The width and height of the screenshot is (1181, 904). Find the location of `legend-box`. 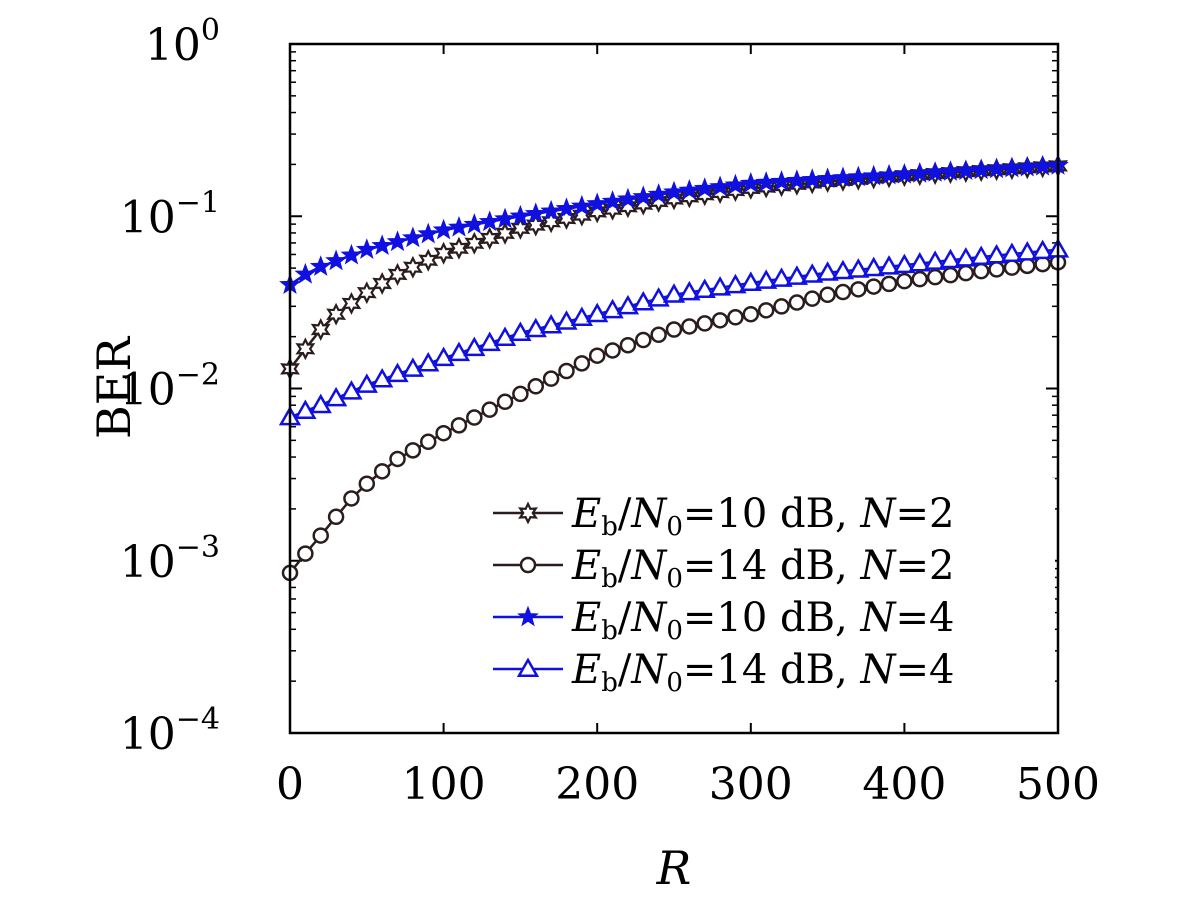

legend-box is located at coordinates (762, 590).